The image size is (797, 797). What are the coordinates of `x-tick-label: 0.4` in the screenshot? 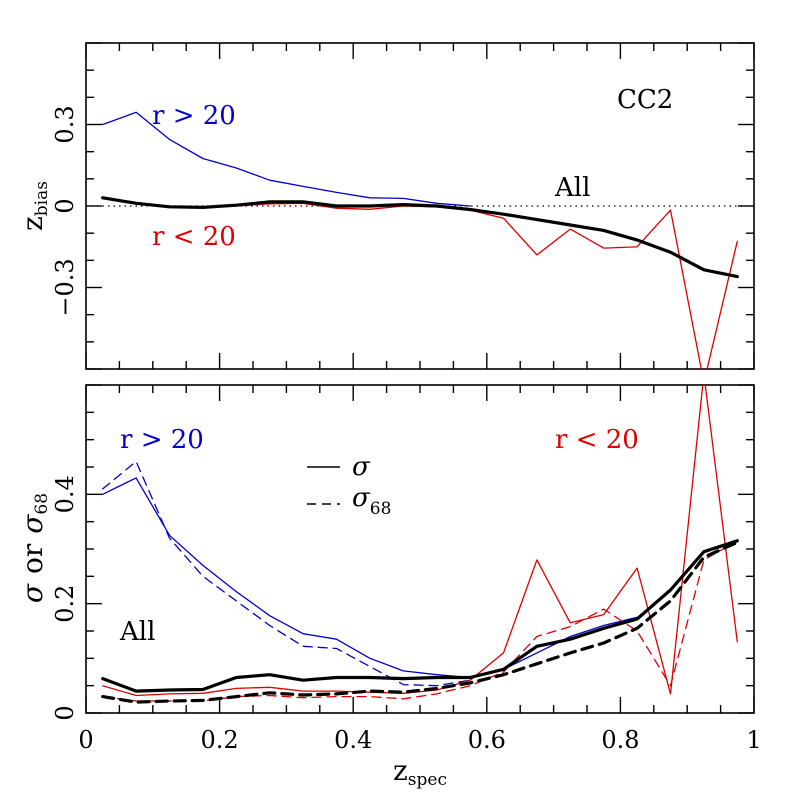 It's located at (353, 740).